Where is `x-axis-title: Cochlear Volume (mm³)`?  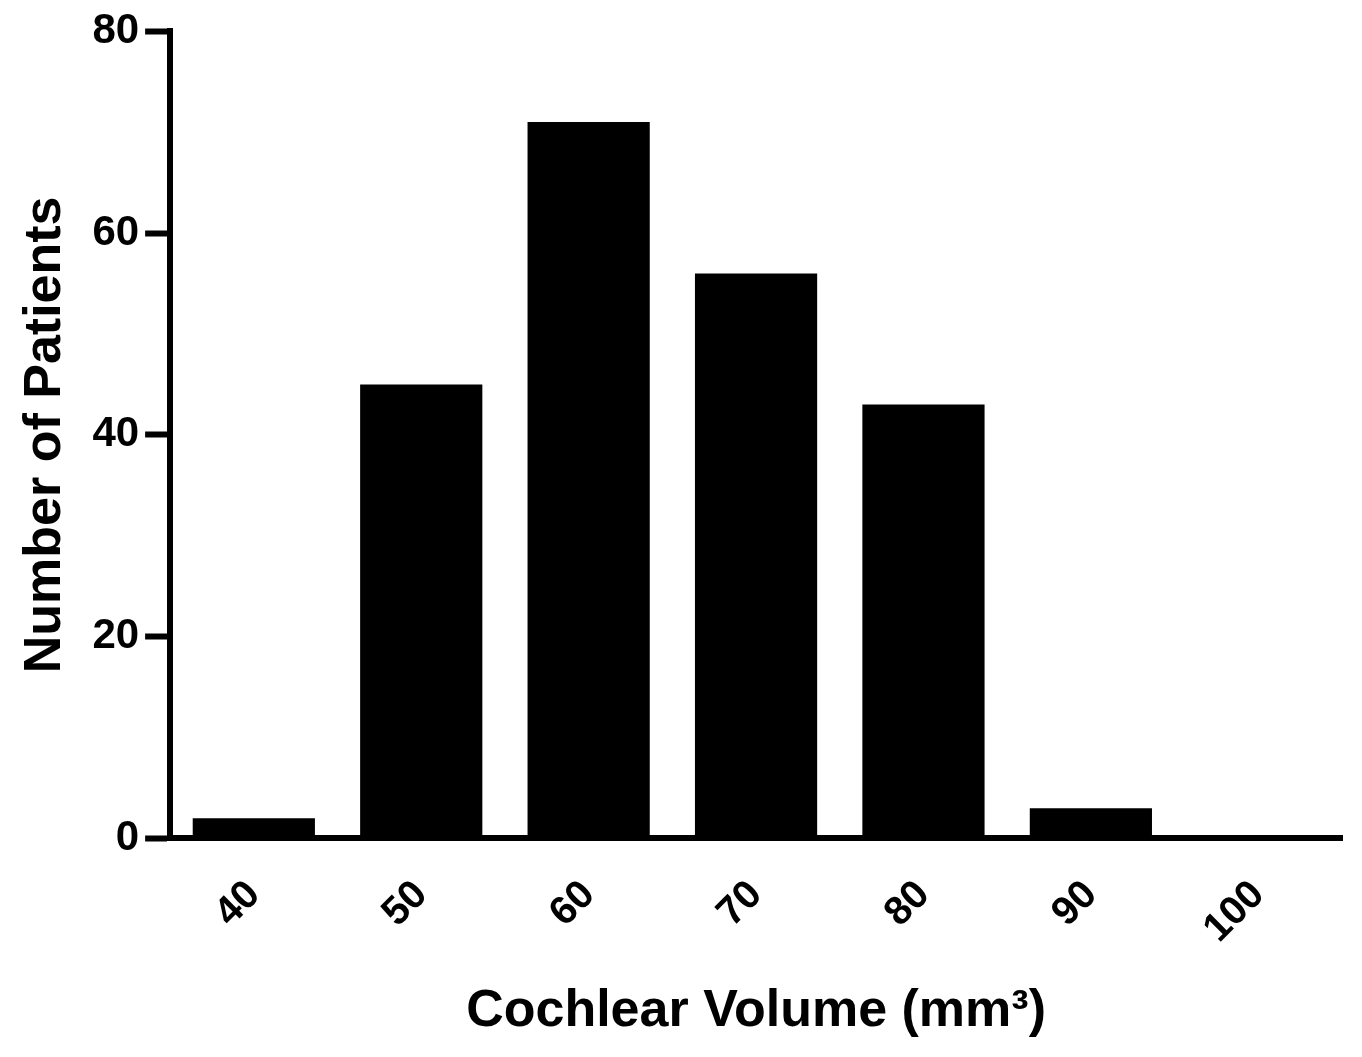
x-axis-title: Cochlear Volume (mm³) is located at coordinates (756, 1008).